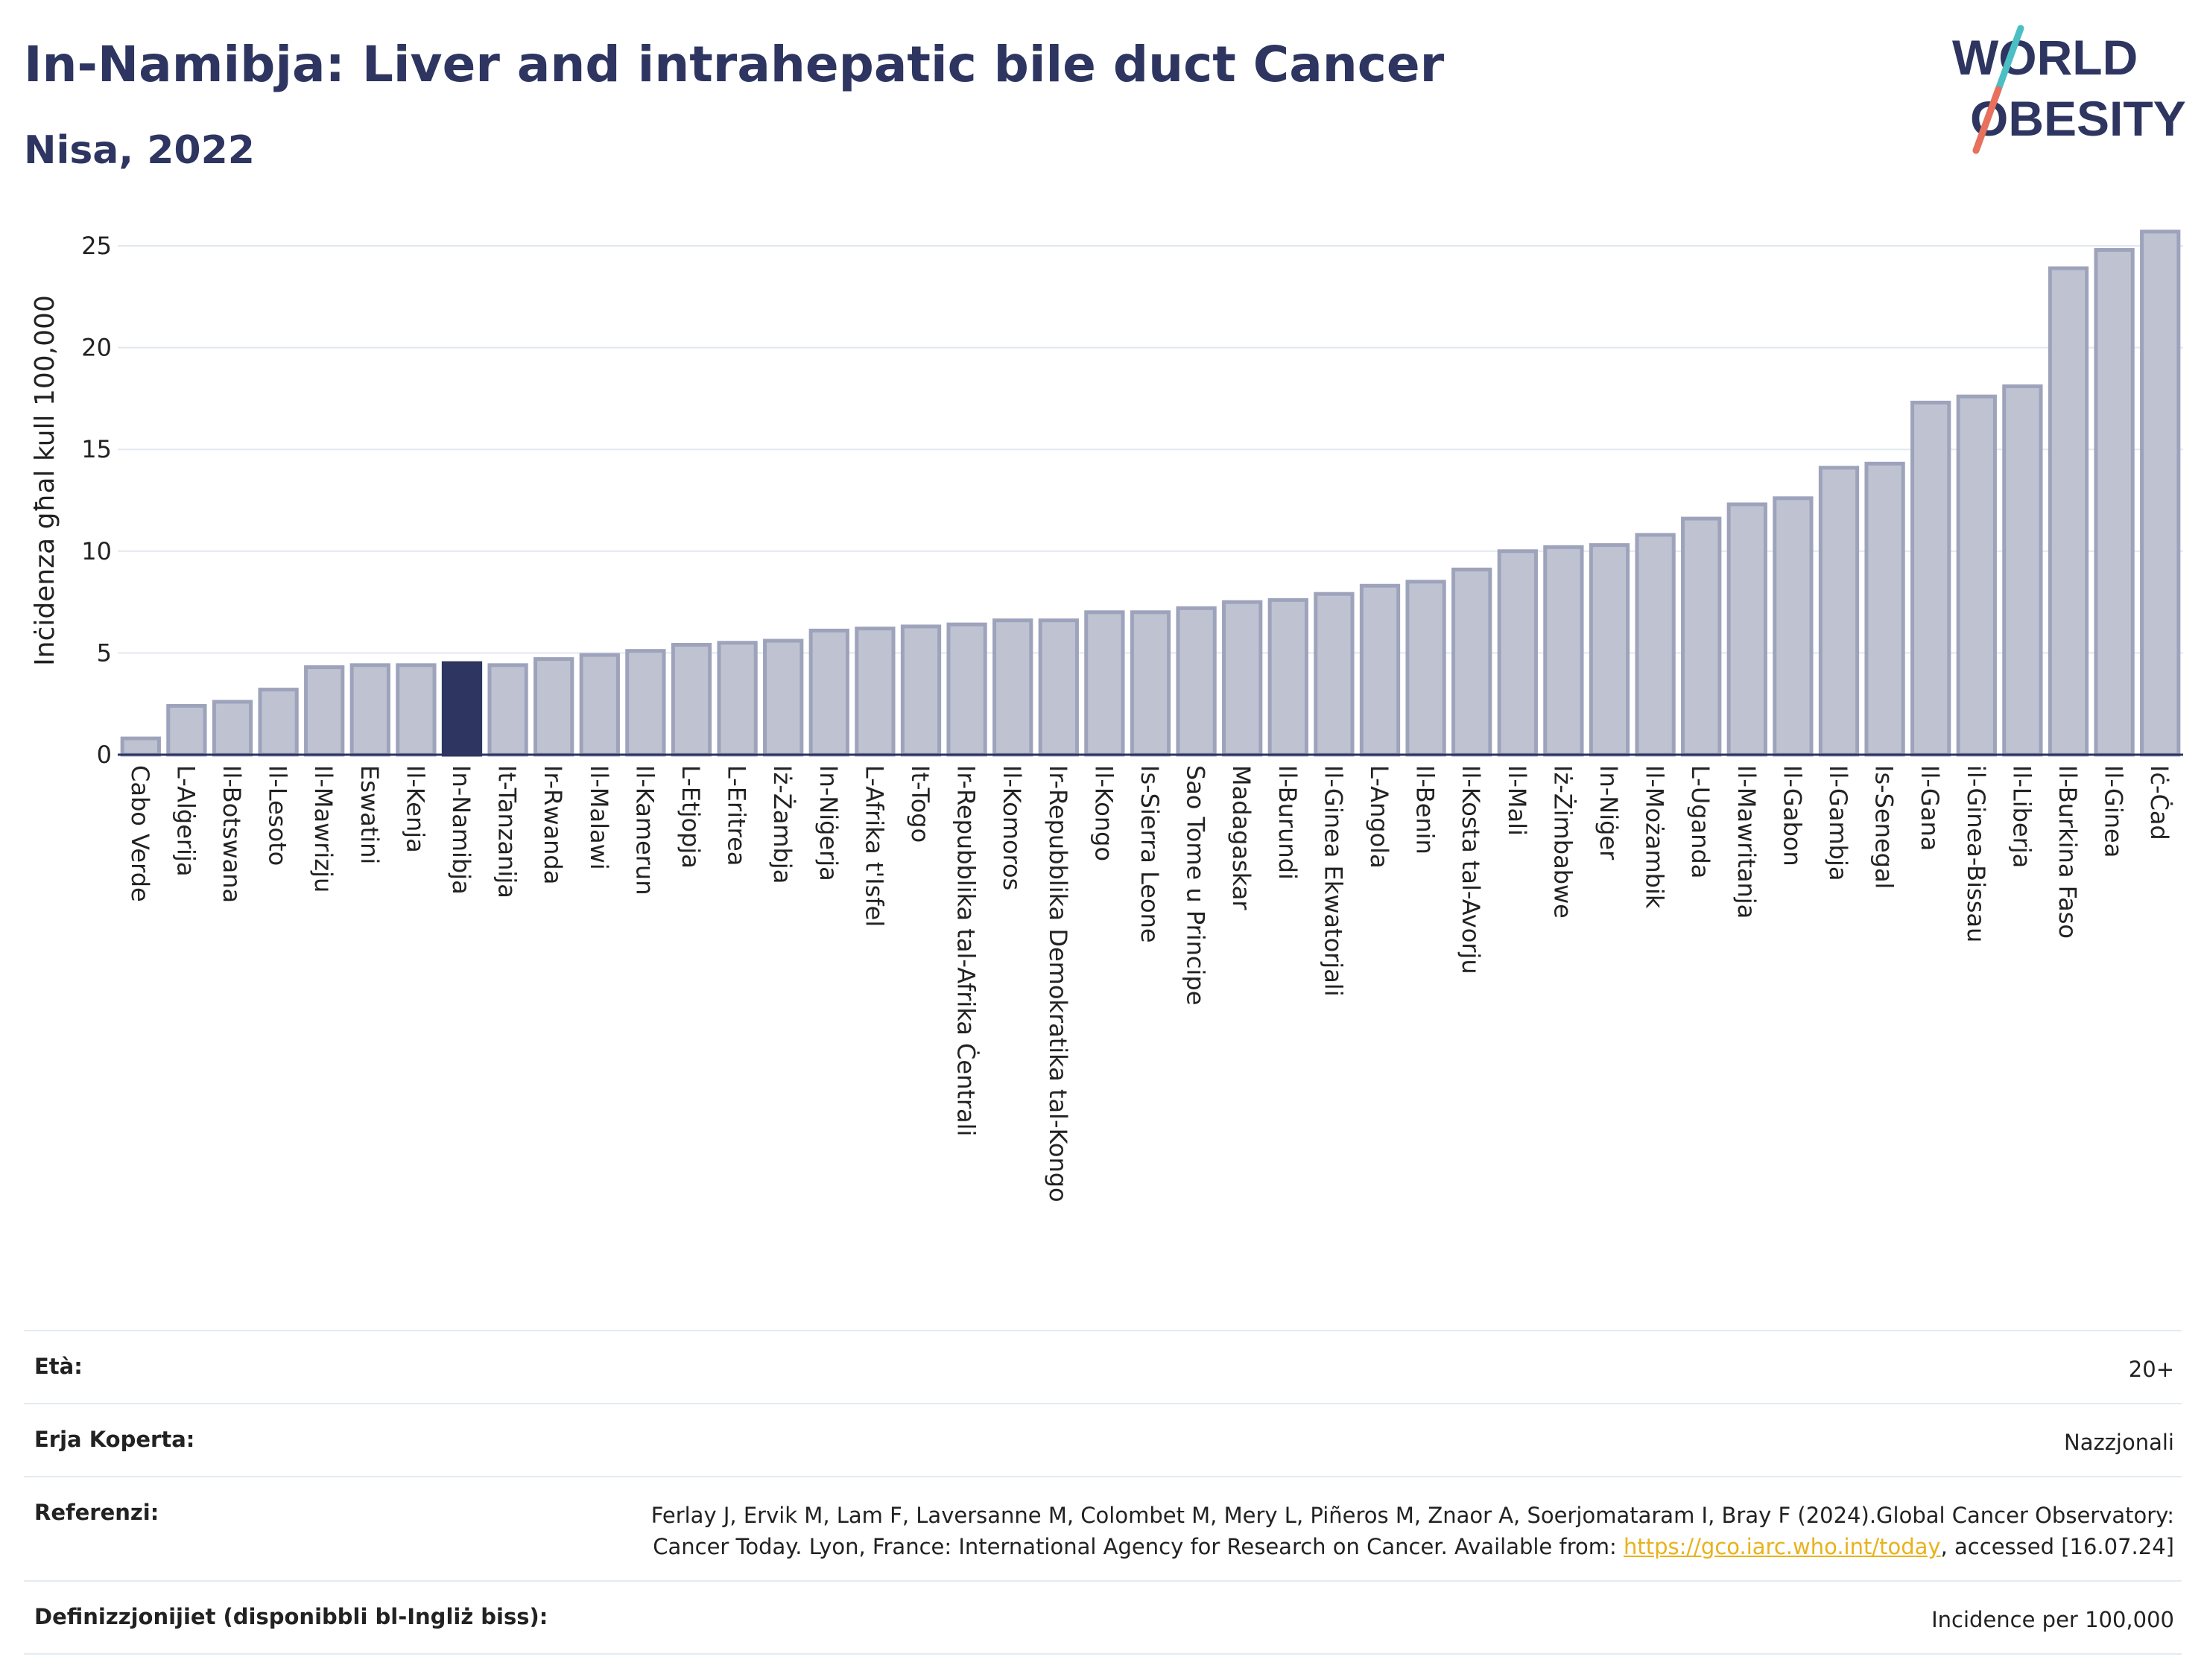 Image resolution: width=2204 pixels, height=1680 pixels. I want to click on x-tick-label: L-Alġerija, so click(185, 820).